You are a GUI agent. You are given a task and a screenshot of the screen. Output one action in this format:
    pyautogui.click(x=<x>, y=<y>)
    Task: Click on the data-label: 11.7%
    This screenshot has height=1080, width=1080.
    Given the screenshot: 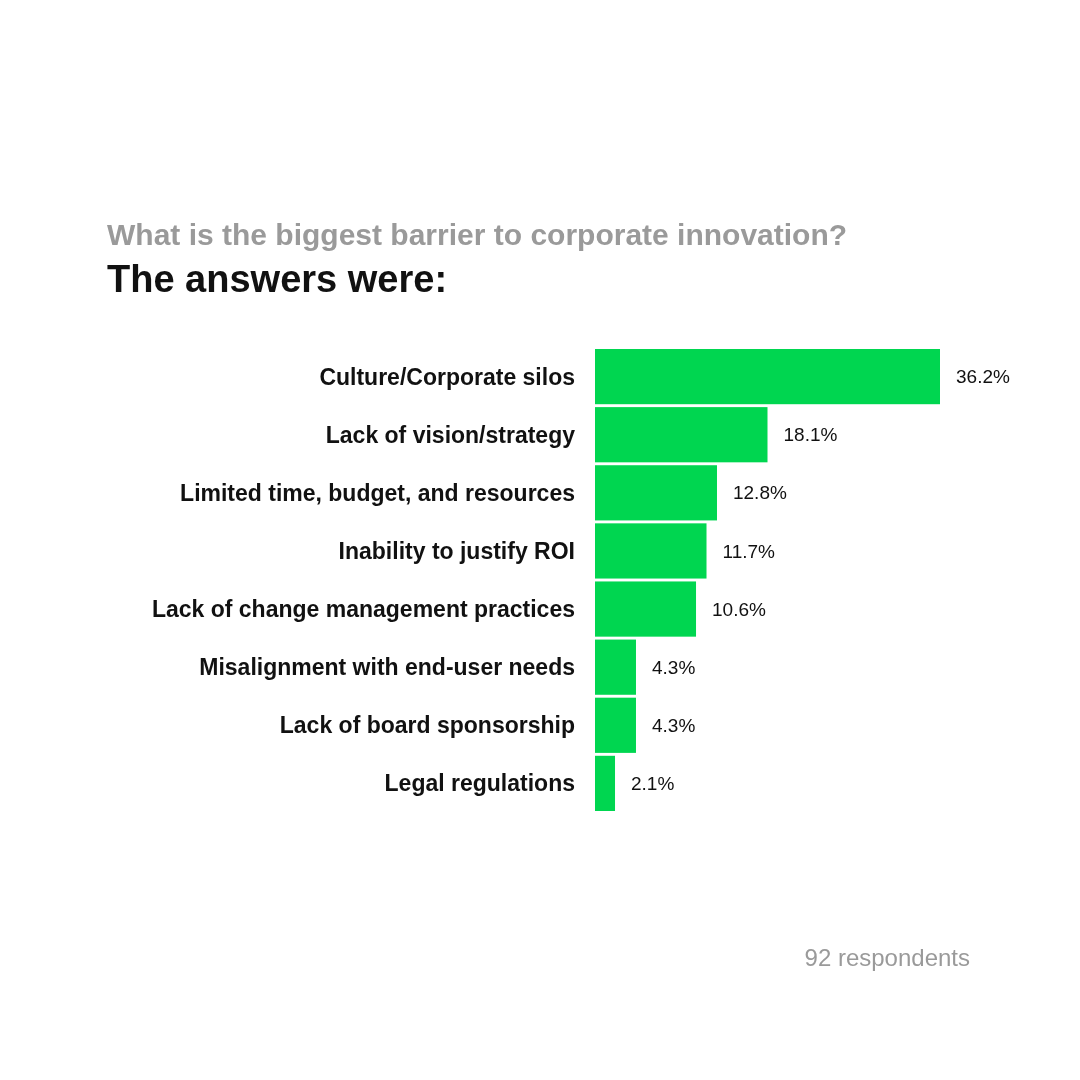 What is the action you would take?
    pyautogui.click(x=749, y=551)
    